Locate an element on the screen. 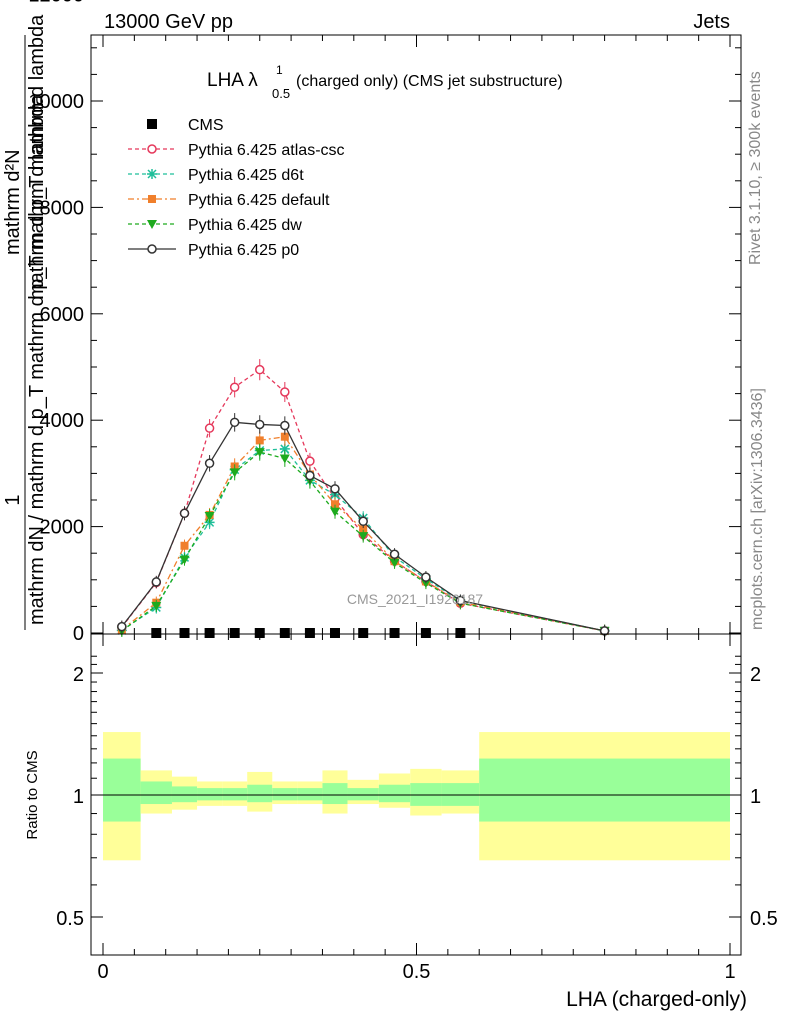 The height and width of the screenshot is (1029, 786). plot-title-sub: 0.5 is located at coordinates (281, 93).